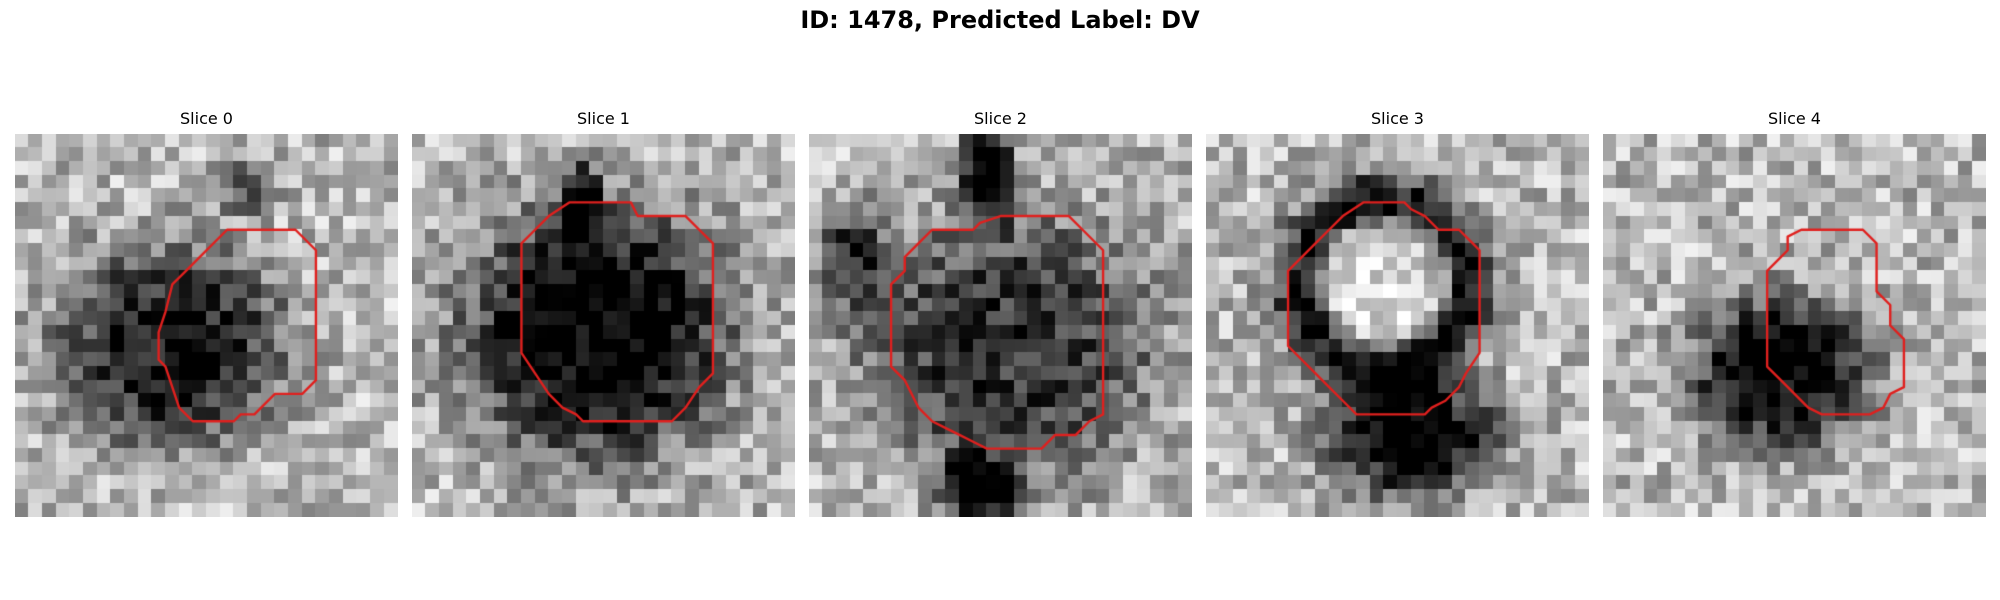  I want to click on slice-panel-3: Slice 3, so click(1397, 312).